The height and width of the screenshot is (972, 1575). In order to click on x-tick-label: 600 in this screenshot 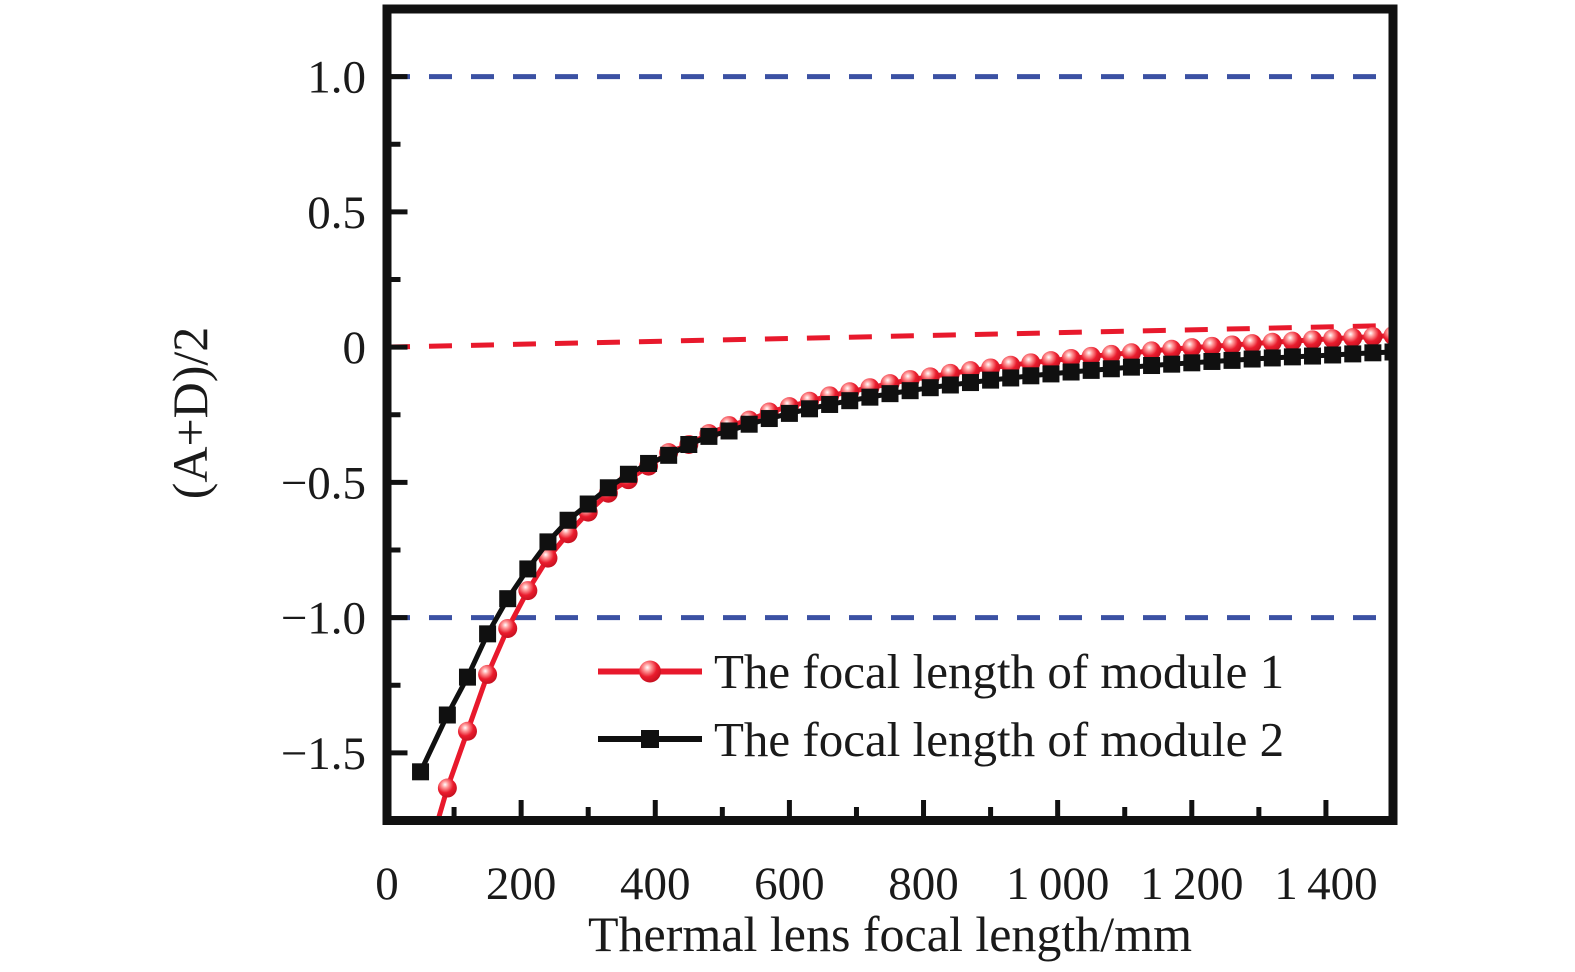, I will do `click(789, 884)`.